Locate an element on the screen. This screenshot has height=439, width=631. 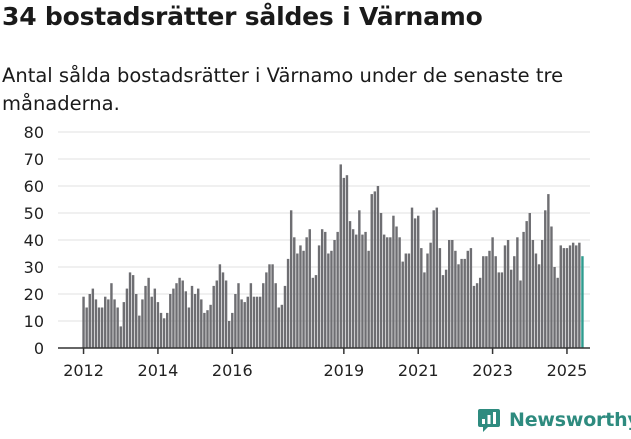
annotations: 34 is located at coordinates (592, 2).